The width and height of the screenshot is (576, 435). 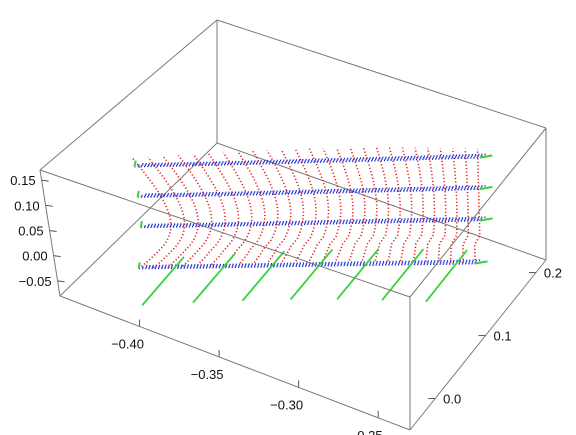 I want to click on z-tick-label-1: −0.05, so click(x=35, y=281).